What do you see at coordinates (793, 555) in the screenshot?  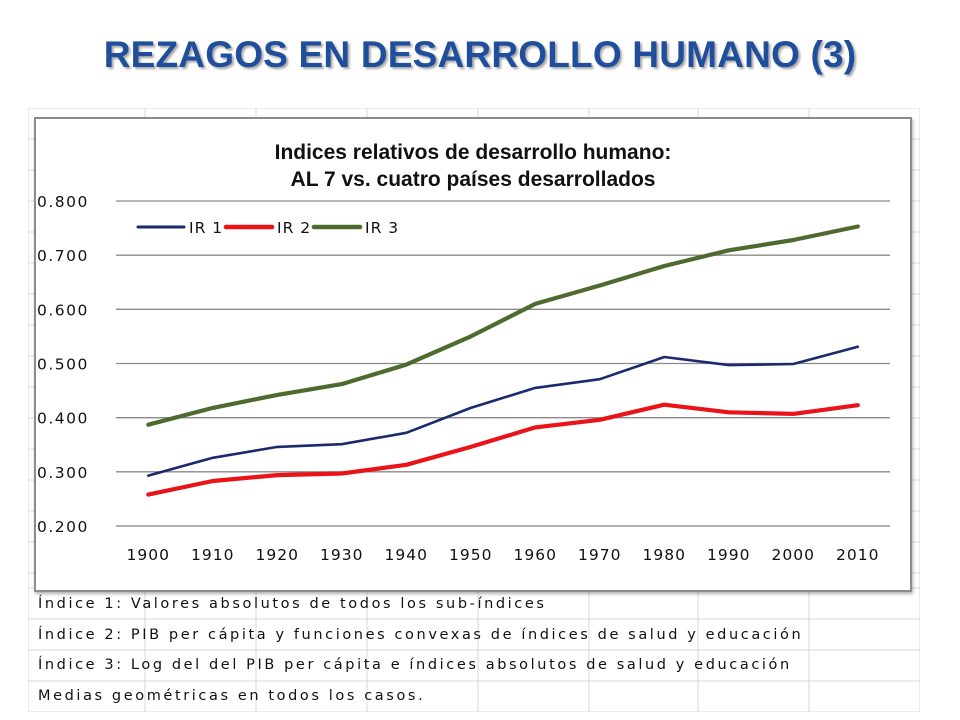 I see `x-tick-label: 2000` at bounding box center [793, 555].